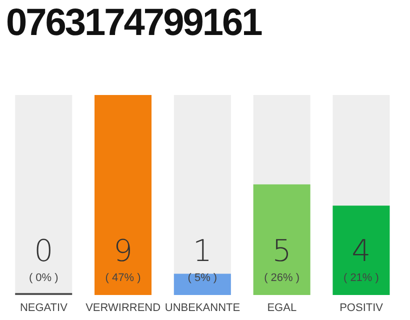 Image resolution: width=410 pixels, height=320 pixels. What do you see at coordinates (202, 251) in the screenshot?
I see `annotation: 1` at bounding box center [202, 251].